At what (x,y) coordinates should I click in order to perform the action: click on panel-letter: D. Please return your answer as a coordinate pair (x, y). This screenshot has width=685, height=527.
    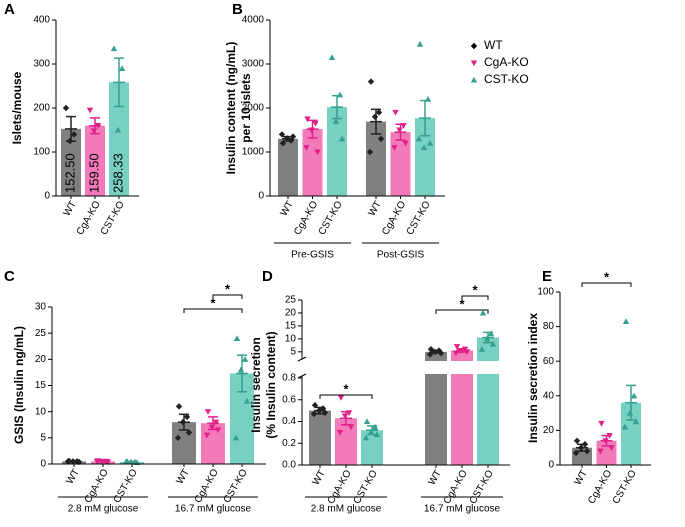
    Looking at the image, I should click on (267, 276).